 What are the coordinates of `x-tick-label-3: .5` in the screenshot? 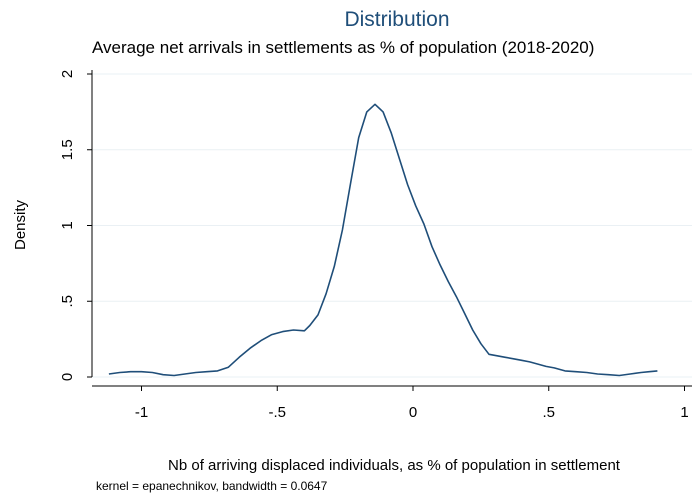 It's located at (548, 412).